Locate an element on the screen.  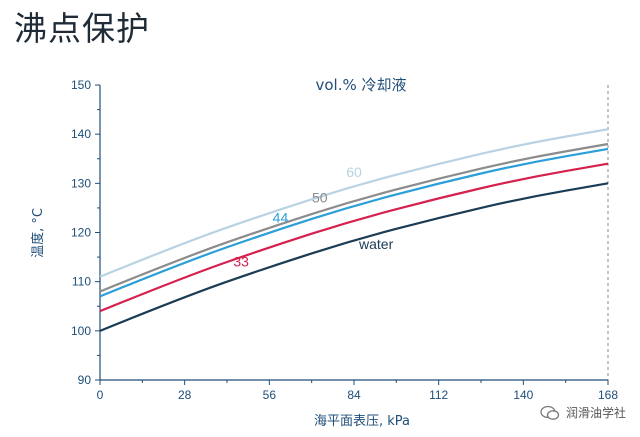
page-title: 沸点保护 is located at coordinates (82, 28).